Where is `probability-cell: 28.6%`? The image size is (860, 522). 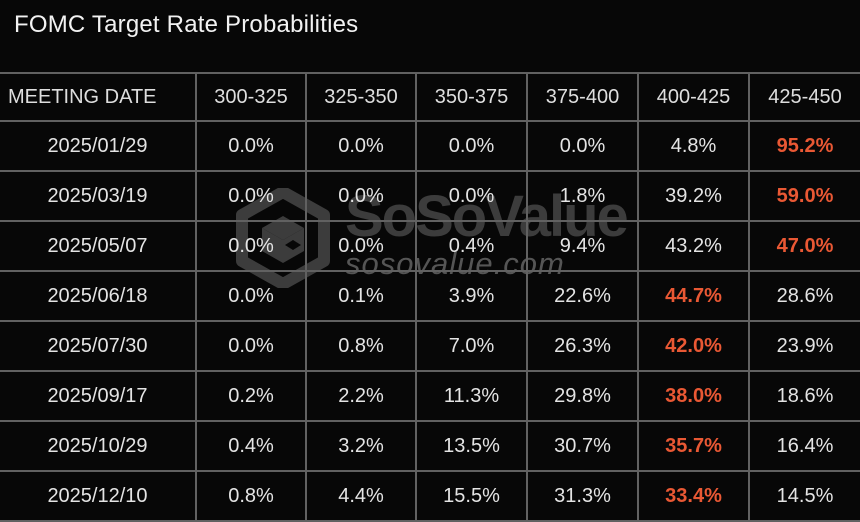
probability-cell: 28.6% is located at coordinates (804, 296).